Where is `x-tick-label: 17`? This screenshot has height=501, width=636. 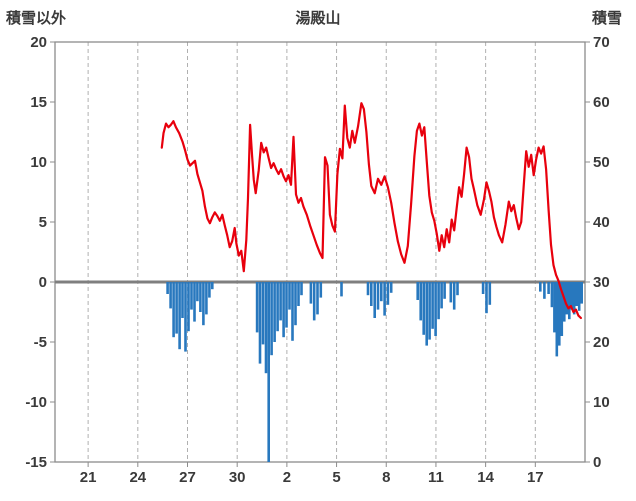 x-tick-label: 17 is located at coordinates (535, 477).